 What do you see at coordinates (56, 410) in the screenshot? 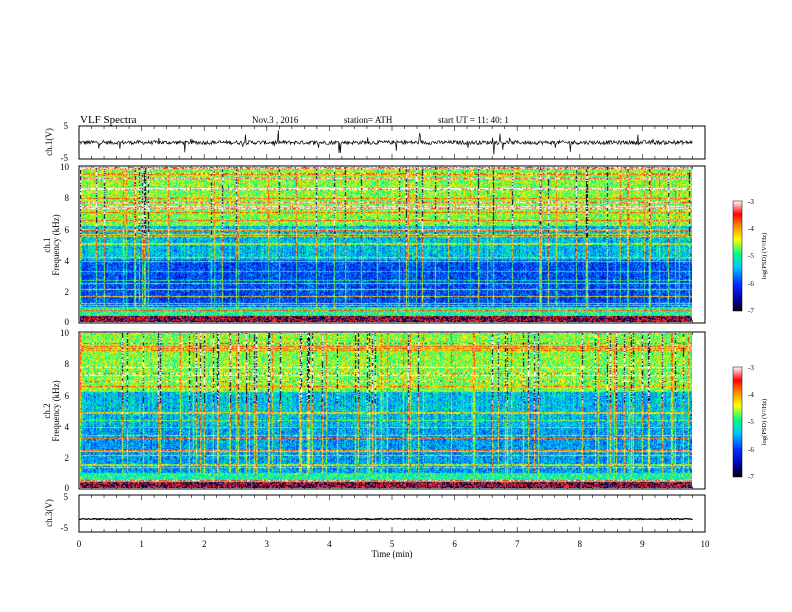
I see `ch2-spec-ylabel: Frequency (kHz)` at bounding box center [56, 410].